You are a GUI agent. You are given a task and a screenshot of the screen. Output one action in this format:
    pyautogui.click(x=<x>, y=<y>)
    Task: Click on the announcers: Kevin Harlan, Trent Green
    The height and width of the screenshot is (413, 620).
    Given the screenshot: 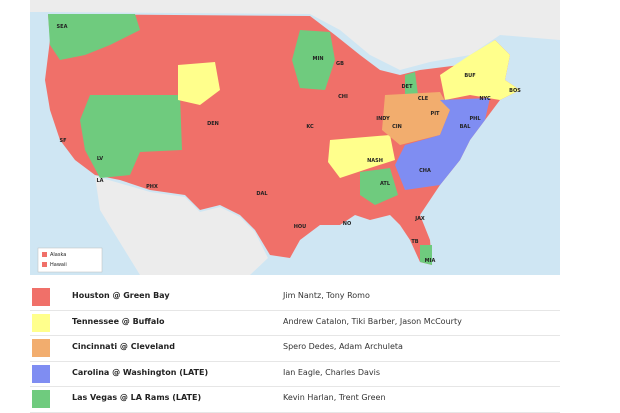 What is the action you would take?
    pyautogui.click(x=334, y=398)
    